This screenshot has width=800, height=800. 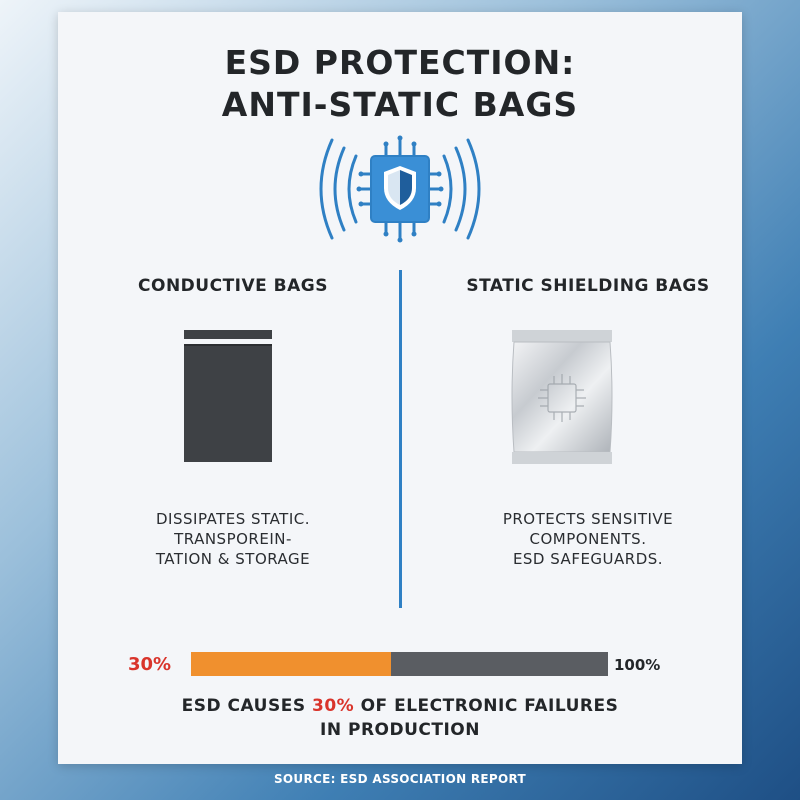 I want to click on column-divider, so click(x=400, y=439).